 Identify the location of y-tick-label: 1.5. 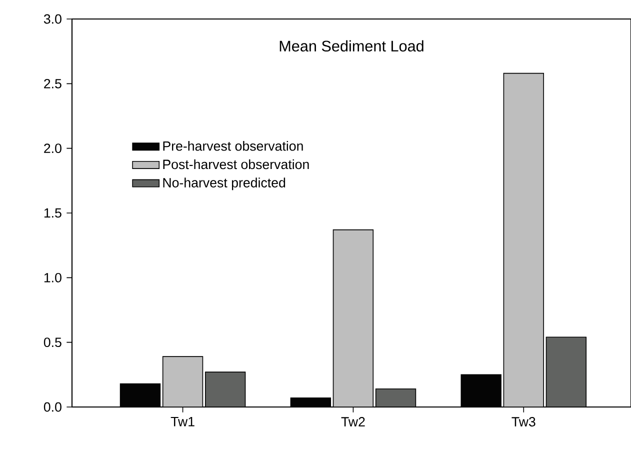
(53, 213).